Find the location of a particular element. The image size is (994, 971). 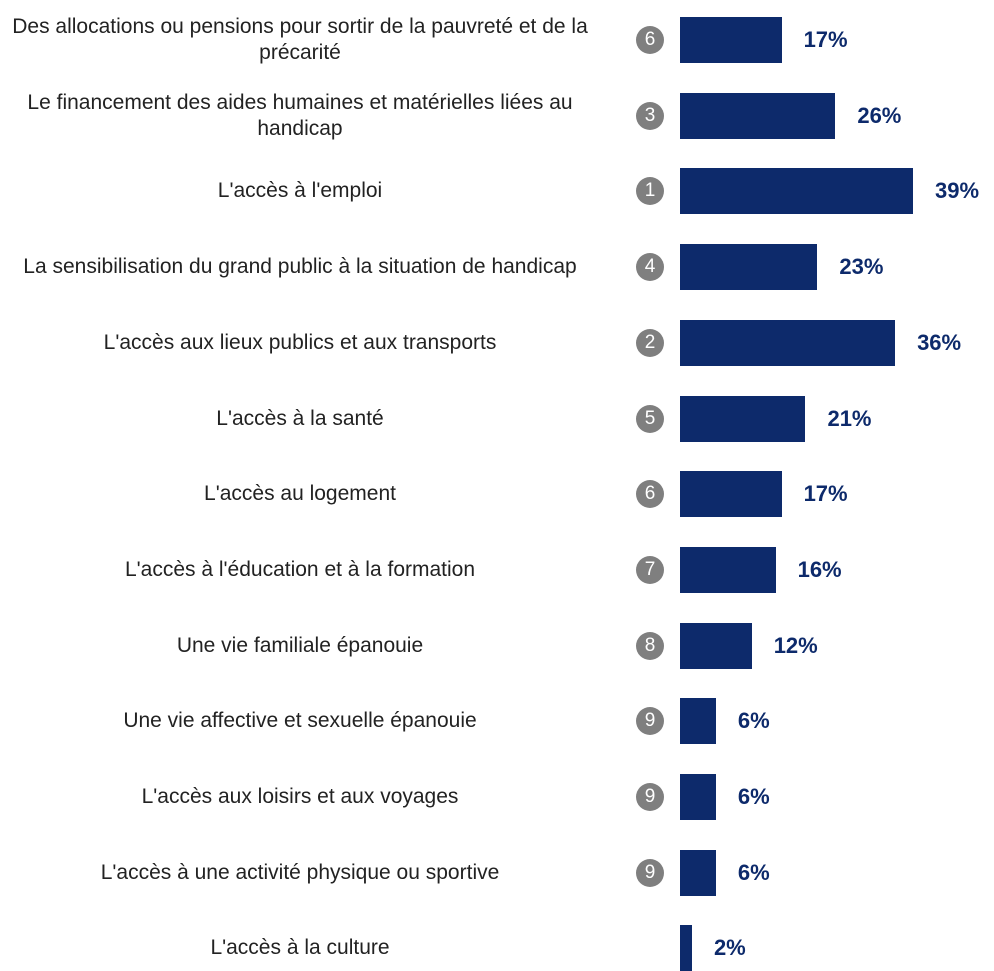

category-label: Une vie affective et sexuelle épanouie is located at coordinates (300, 721).